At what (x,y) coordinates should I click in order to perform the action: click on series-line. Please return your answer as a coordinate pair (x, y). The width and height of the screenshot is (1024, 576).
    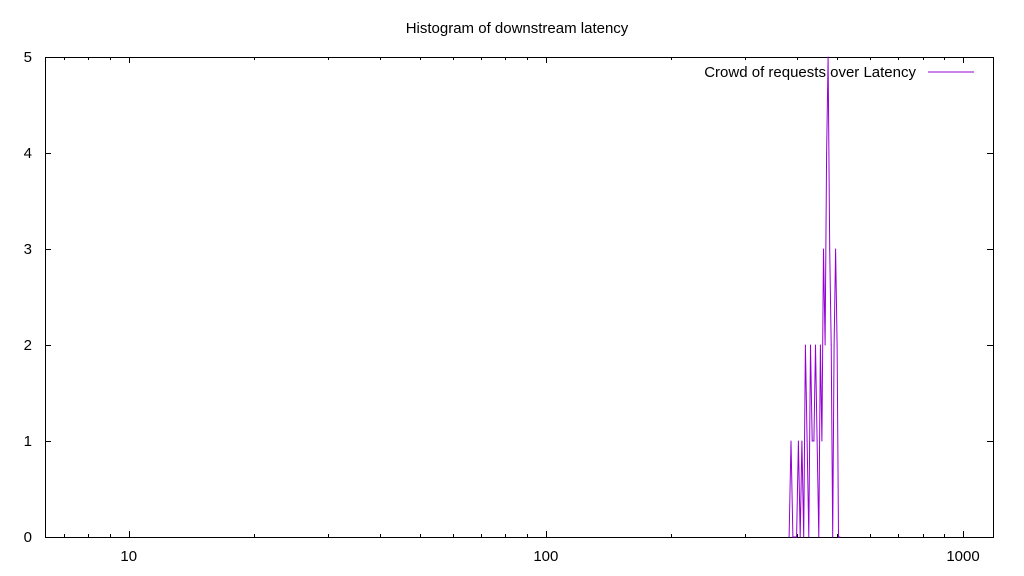
    Looking at the image, I should click on (814, 297).